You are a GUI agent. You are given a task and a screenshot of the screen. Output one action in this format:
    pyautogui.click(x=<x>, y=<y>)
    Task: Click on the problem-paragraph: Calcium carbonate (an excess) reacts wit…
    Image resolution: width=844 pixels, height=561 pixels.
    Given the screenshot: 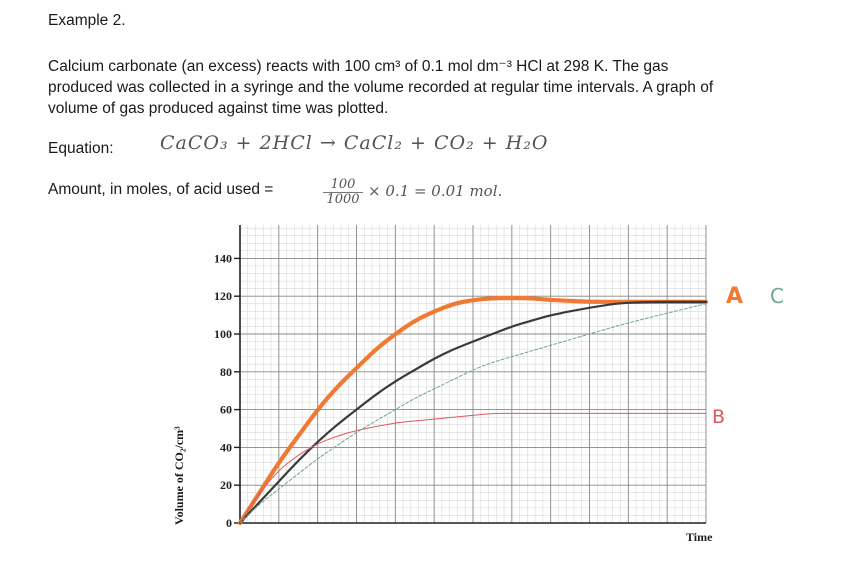 What is the action you would take?
    pyautogui.click(x=438, y=87)
    